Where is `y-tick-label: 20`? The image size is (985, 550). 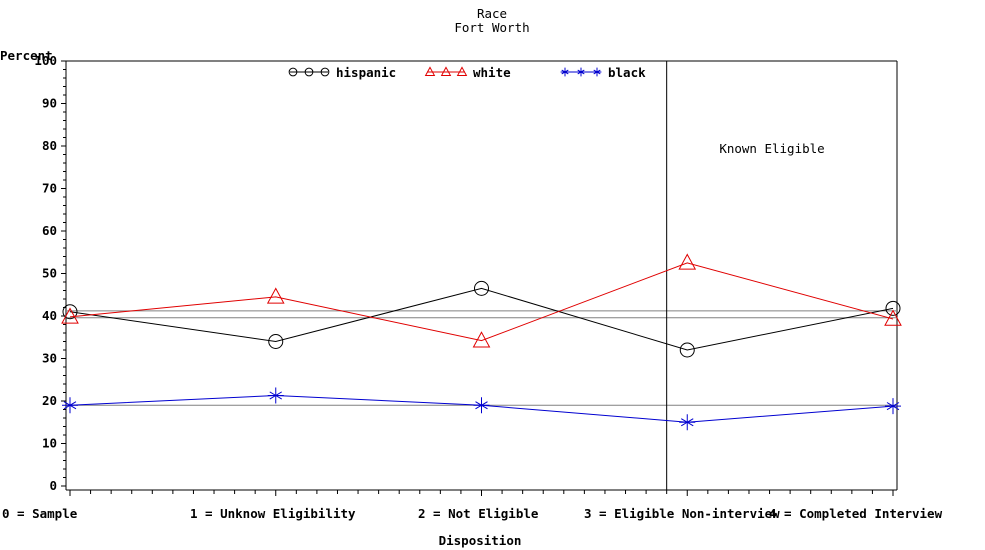
y-tick-label: 20 is located at coordinates (49, 400).